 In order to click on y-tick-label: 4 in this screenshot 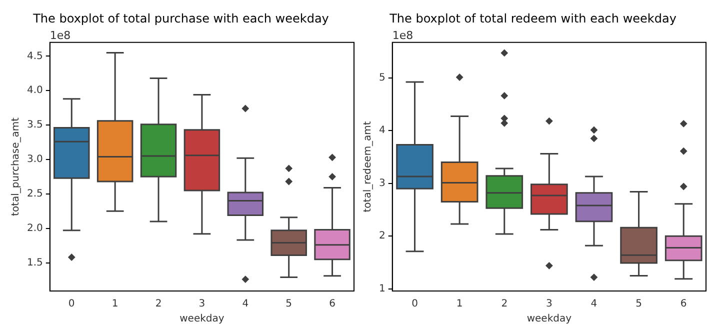, I will do `click(382, 130)`.